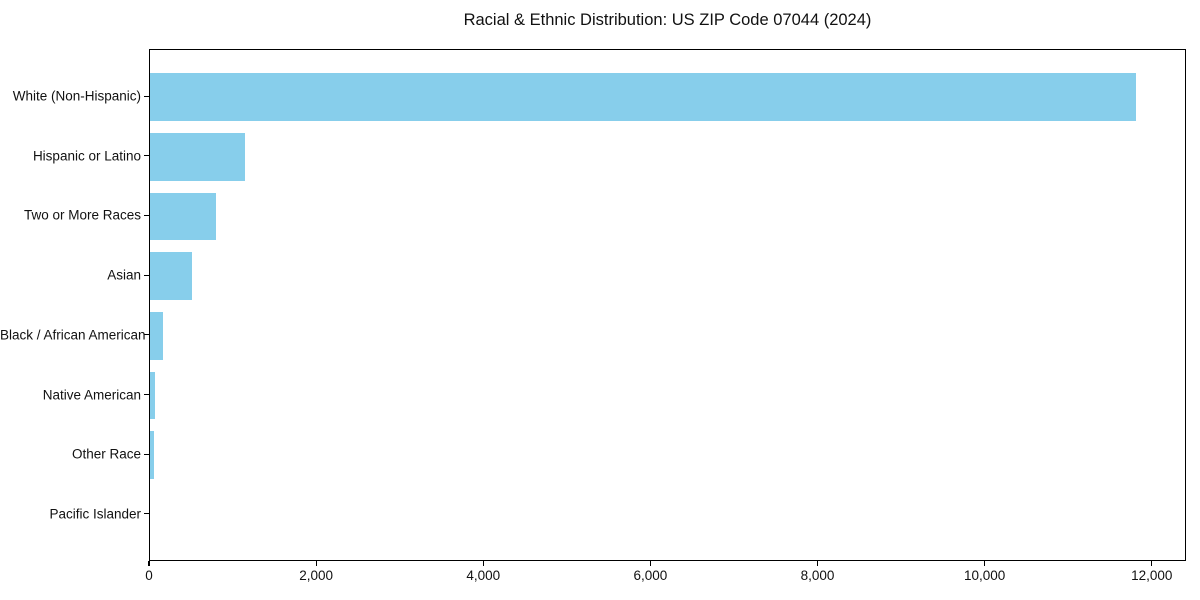  What do you see at coordinates (76, 96) in the screenshot?
I see `y-tick-label: White (Non-Hispanic)` at bounding box center [76, 96].